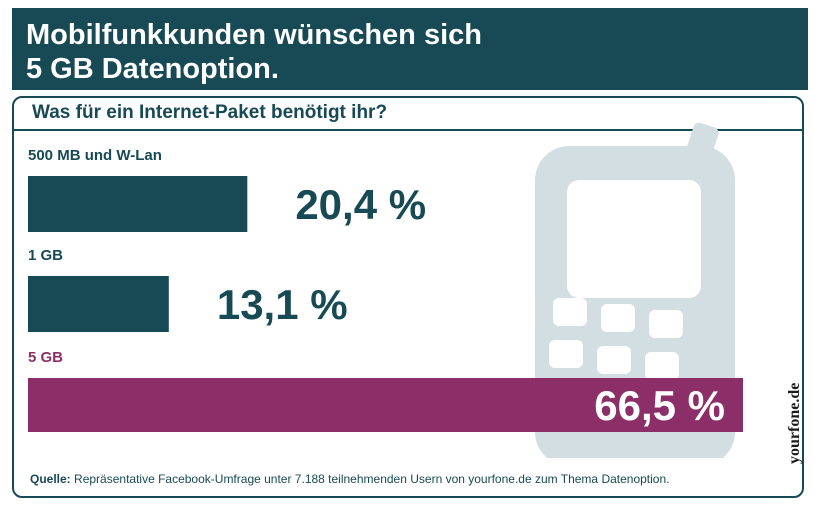 This screenshot has height=513, width=827. Describe the element at coordinates (282, 304) in the screenshot. I see `value-label: 13,1 %` at that location.